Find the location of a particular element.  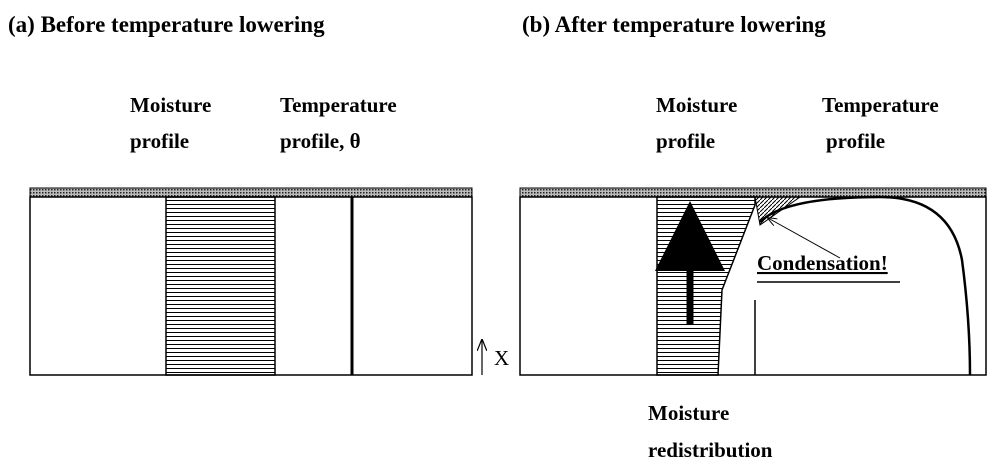

temperature-profile is located at coordinates (865, 285).